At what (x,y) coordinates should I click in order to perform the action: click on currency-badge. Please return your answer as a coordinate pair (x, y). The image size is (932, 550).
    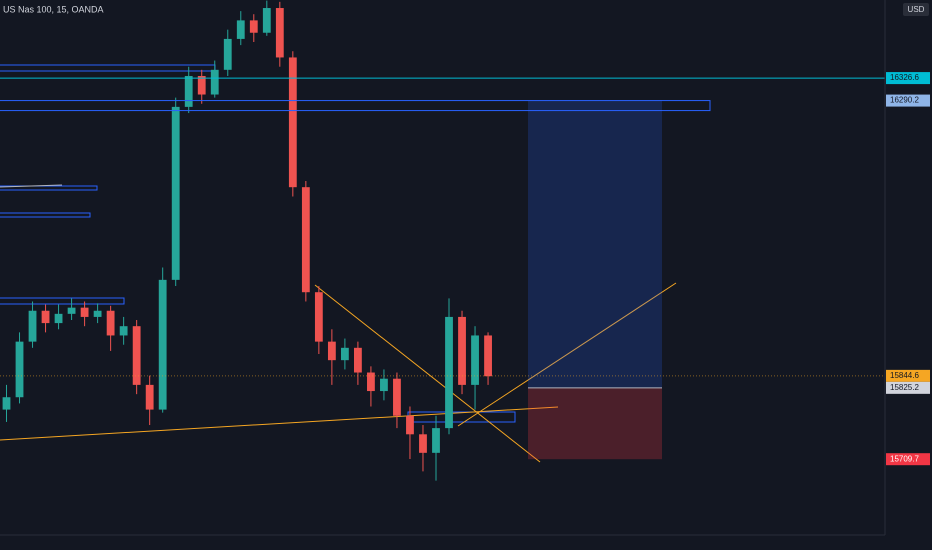
    Looking at the image, I should click on (916, 9).